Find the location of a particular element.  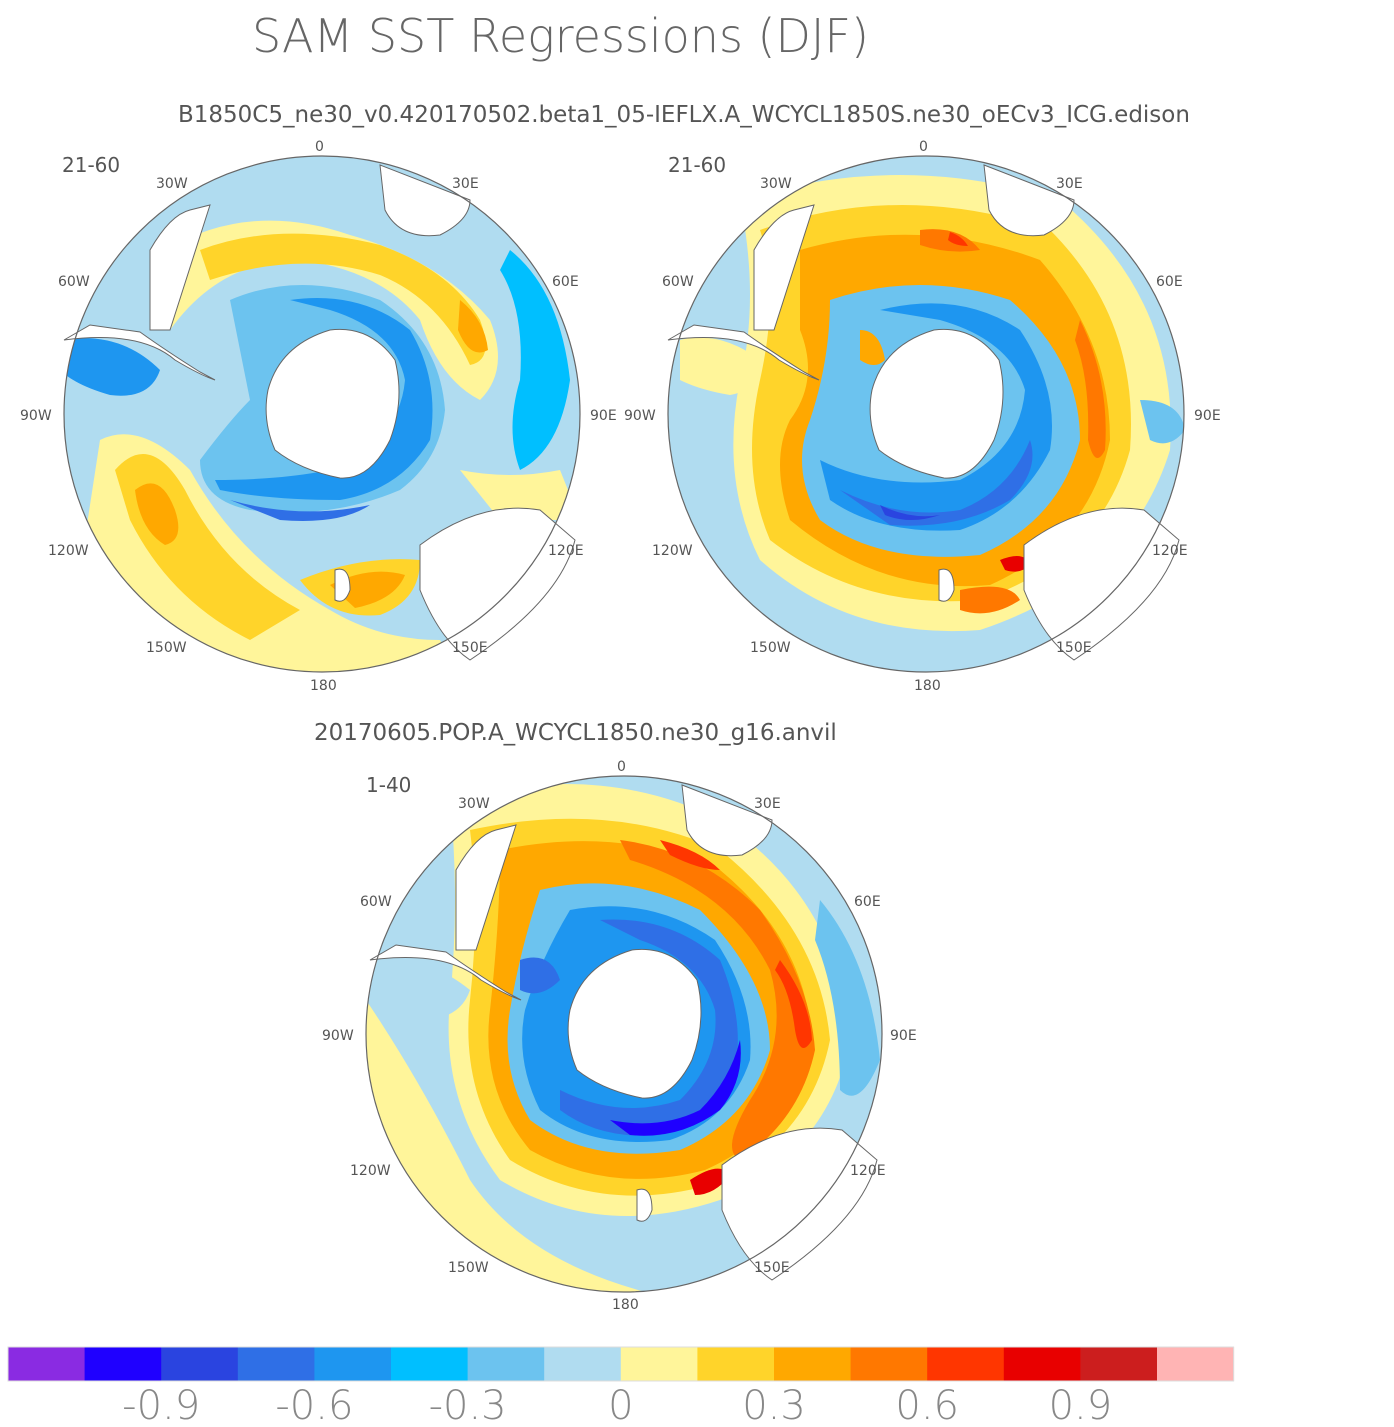

colorbar-outline is located at coordinates (621, 1364).